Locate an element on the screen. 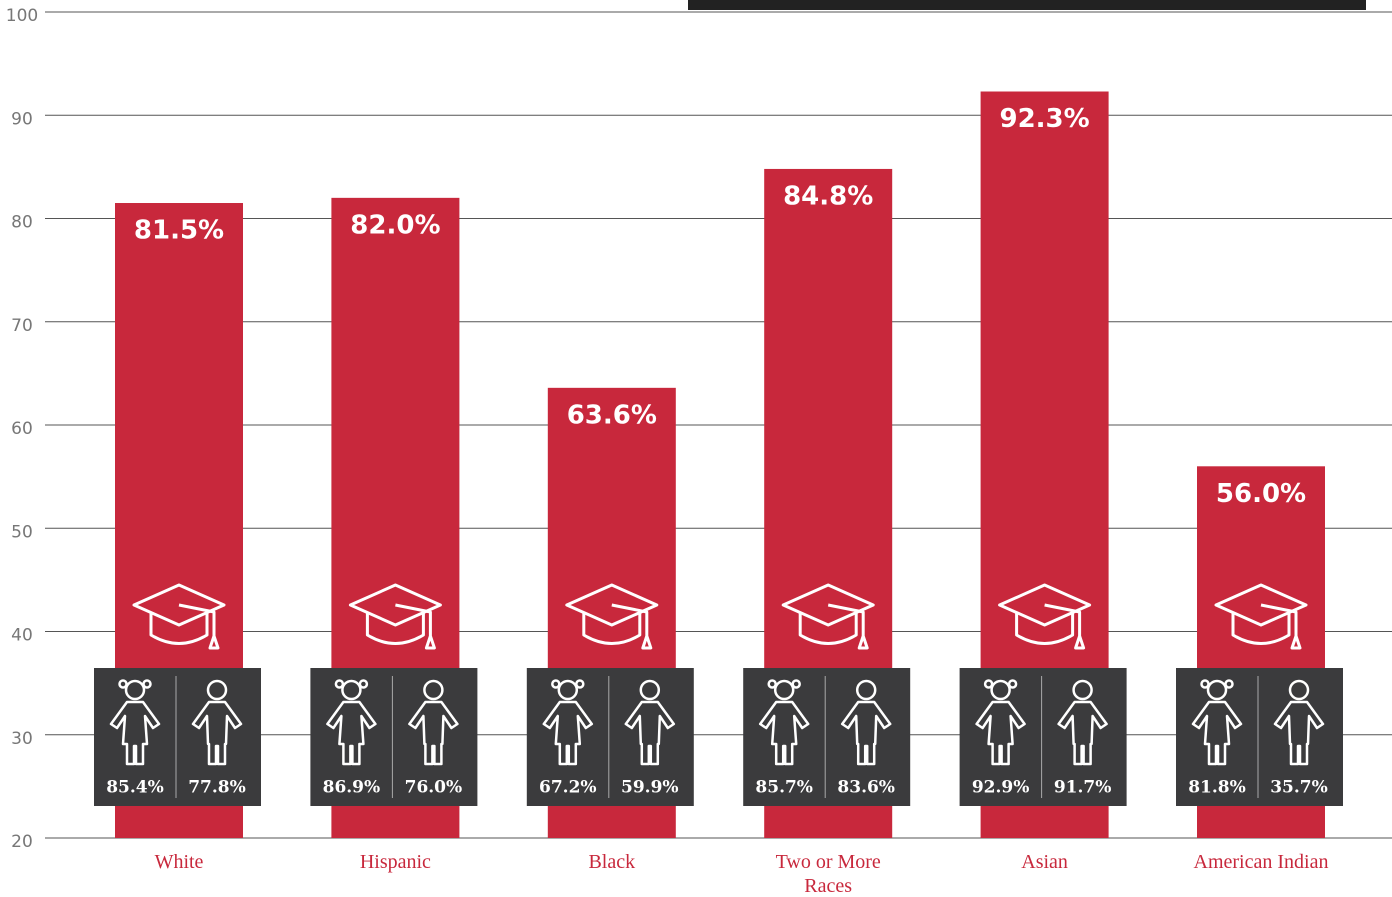 The width and height of the screenshot is (1392, 897). subgroup-label: 76.0% is located at coordinates (434, 788).